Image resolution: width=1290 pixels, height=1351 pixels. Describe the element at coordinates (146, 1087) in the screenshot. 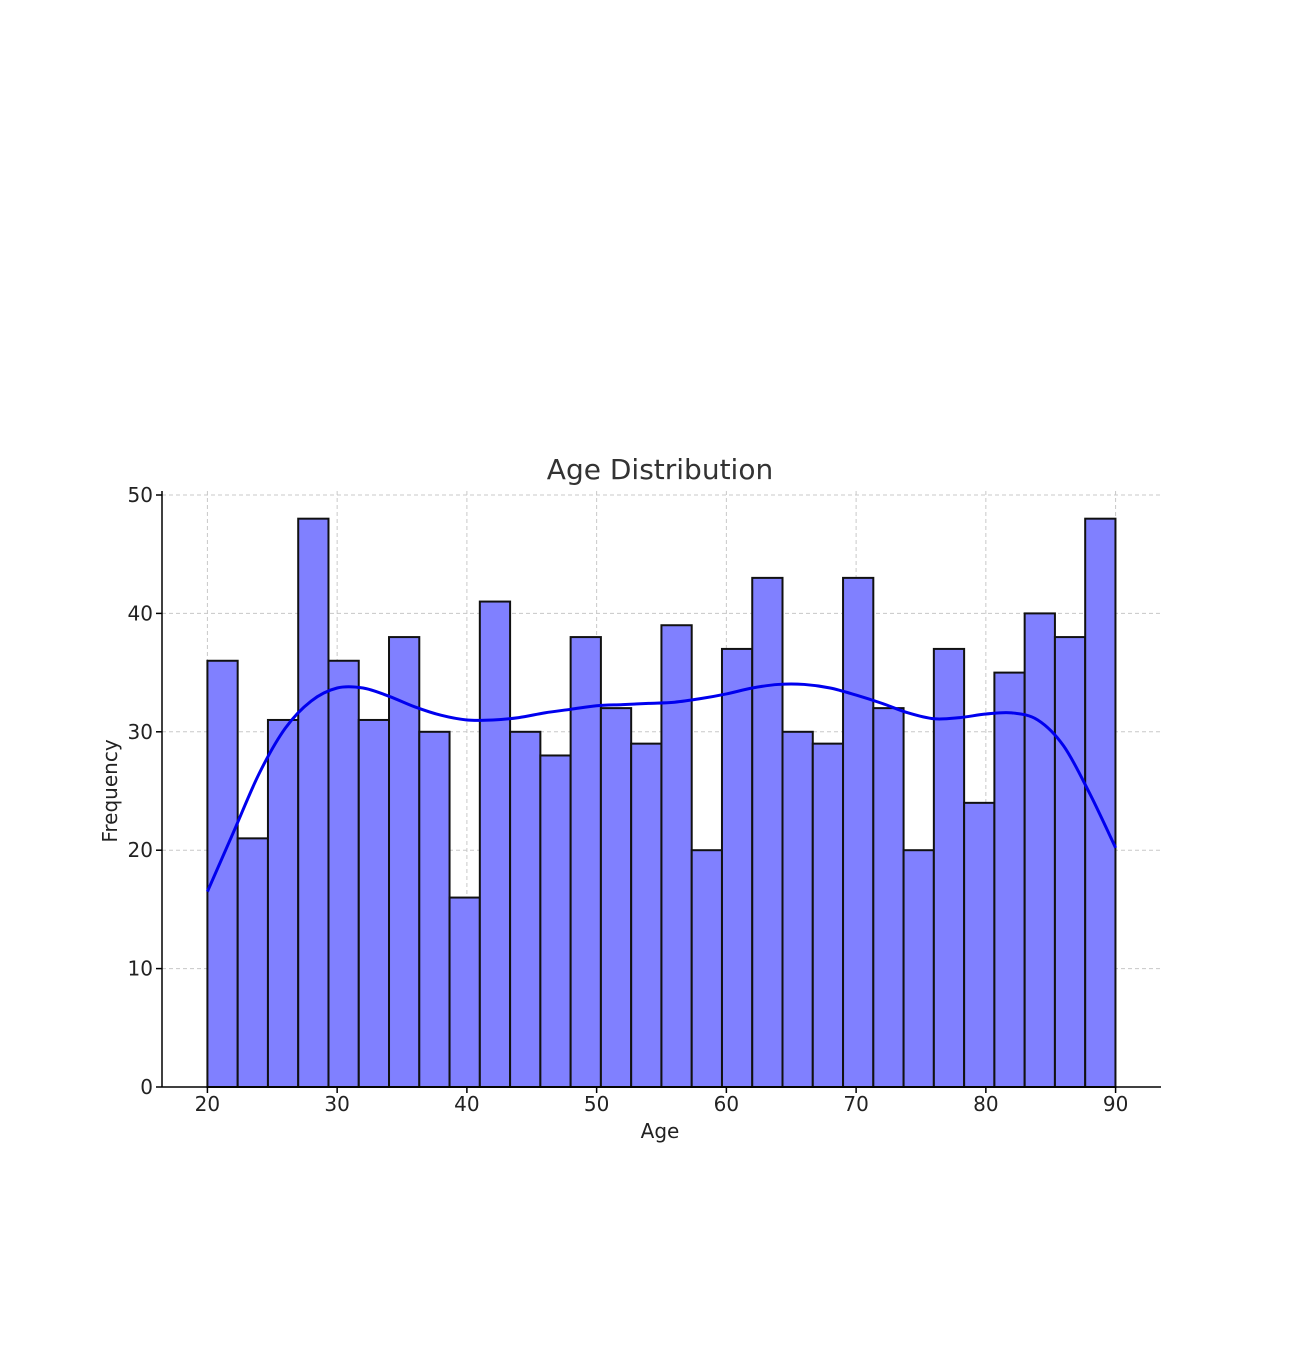

I see `y-tick-label: 0` at that location.